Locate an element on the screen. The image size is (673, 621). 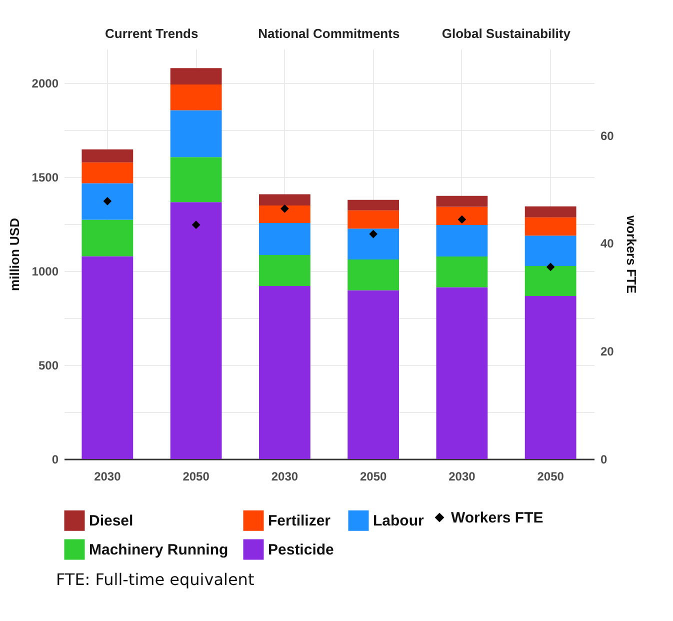
y-tick-label: 500 is located at coordinates (48, 365).